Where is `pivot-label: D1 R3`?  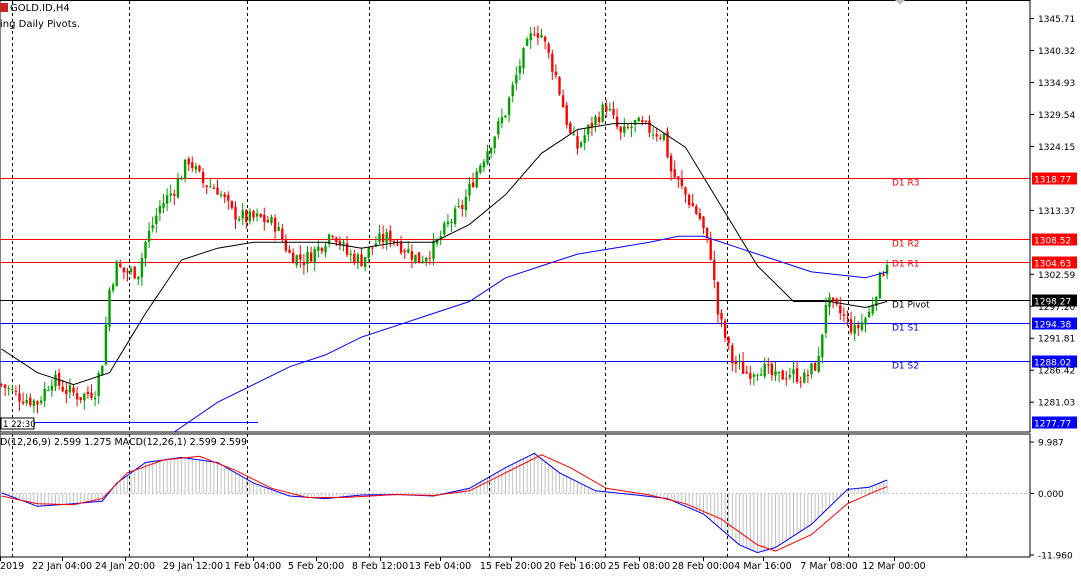
pivot-label: D1 R3 is located at coordinates (906, 184).